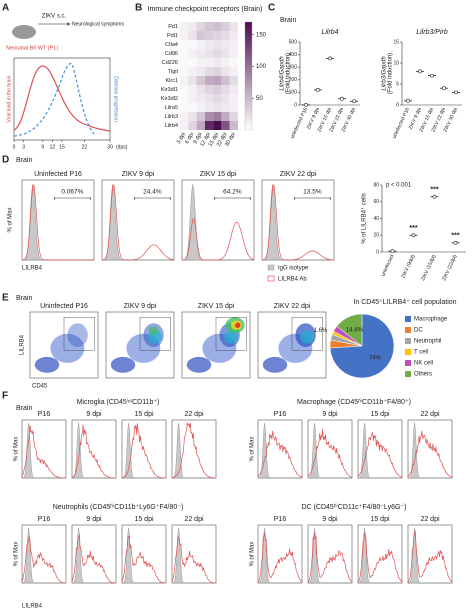  I want to click on y-tick-label: 5, so click(397, 84).